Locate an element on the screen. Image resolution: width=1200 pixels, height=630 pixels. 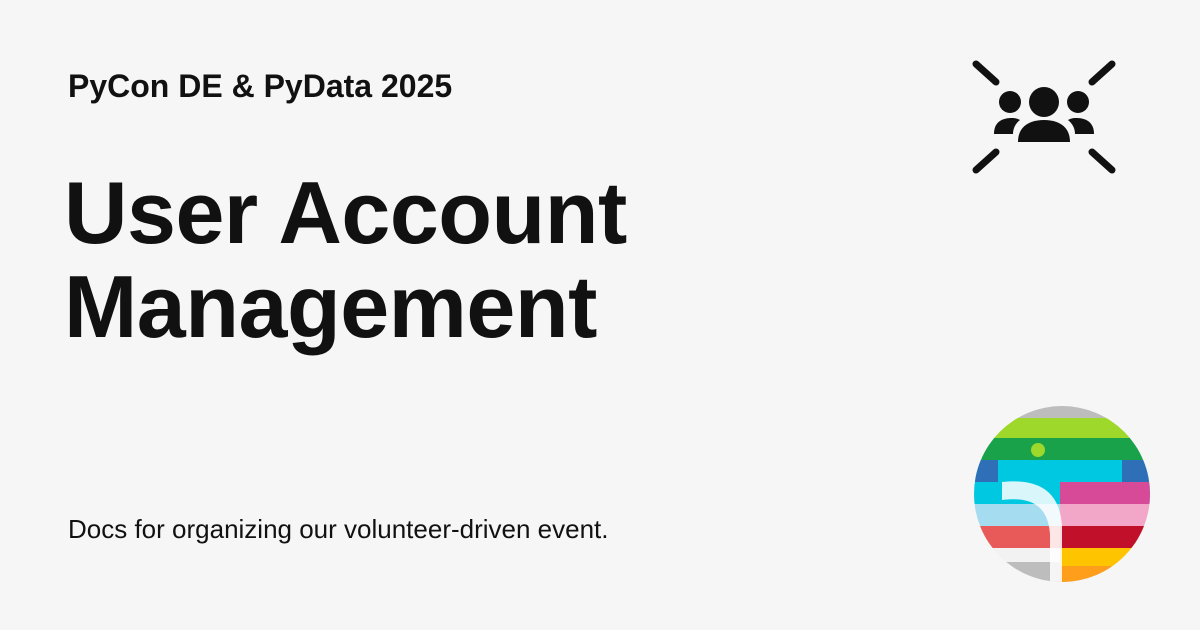
users-focus-icon is located at coordinates (1044, 117).